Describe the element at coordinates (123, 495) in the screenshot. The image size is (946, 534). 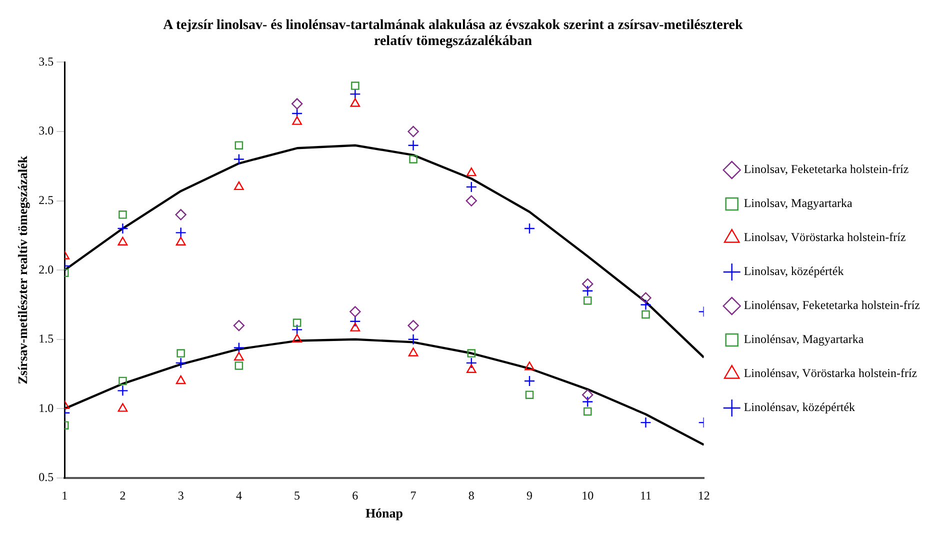
I see `x-tick-label: 2` at that location.